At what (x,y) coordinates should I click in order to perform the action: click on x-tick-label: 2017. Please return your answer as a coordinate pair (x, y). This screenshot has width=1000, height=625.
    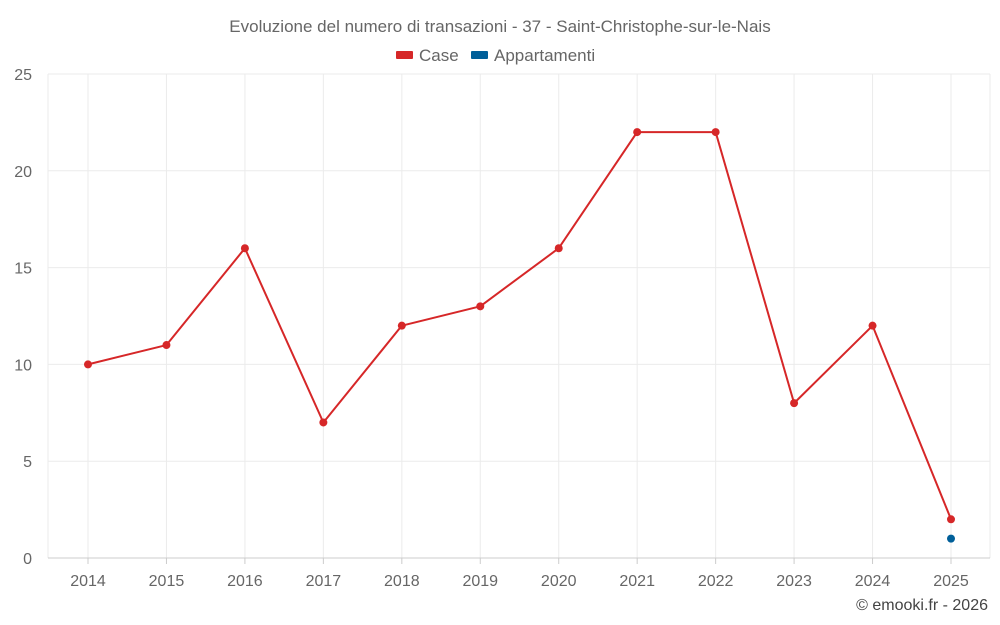
    Looking at the image, I should click on (324, 581).